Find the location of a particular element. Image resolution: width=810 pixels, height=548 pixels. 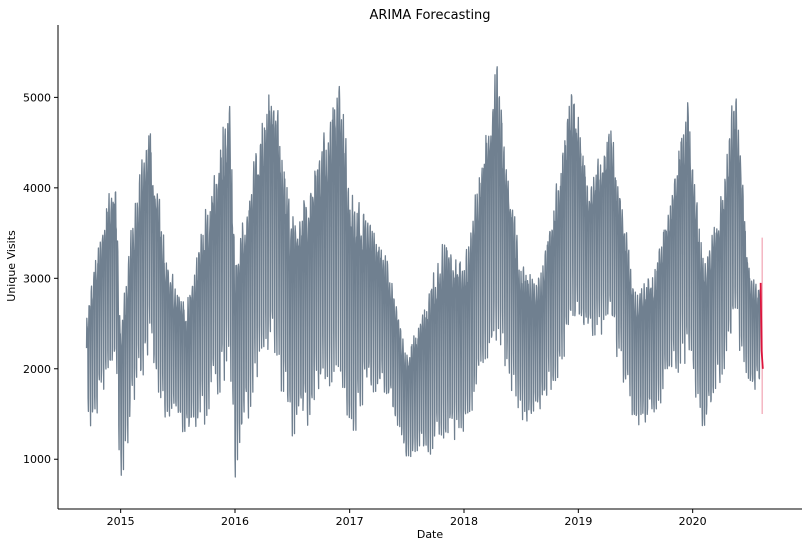

x-tick-label: 2020 is located at coordinates (693, 521).